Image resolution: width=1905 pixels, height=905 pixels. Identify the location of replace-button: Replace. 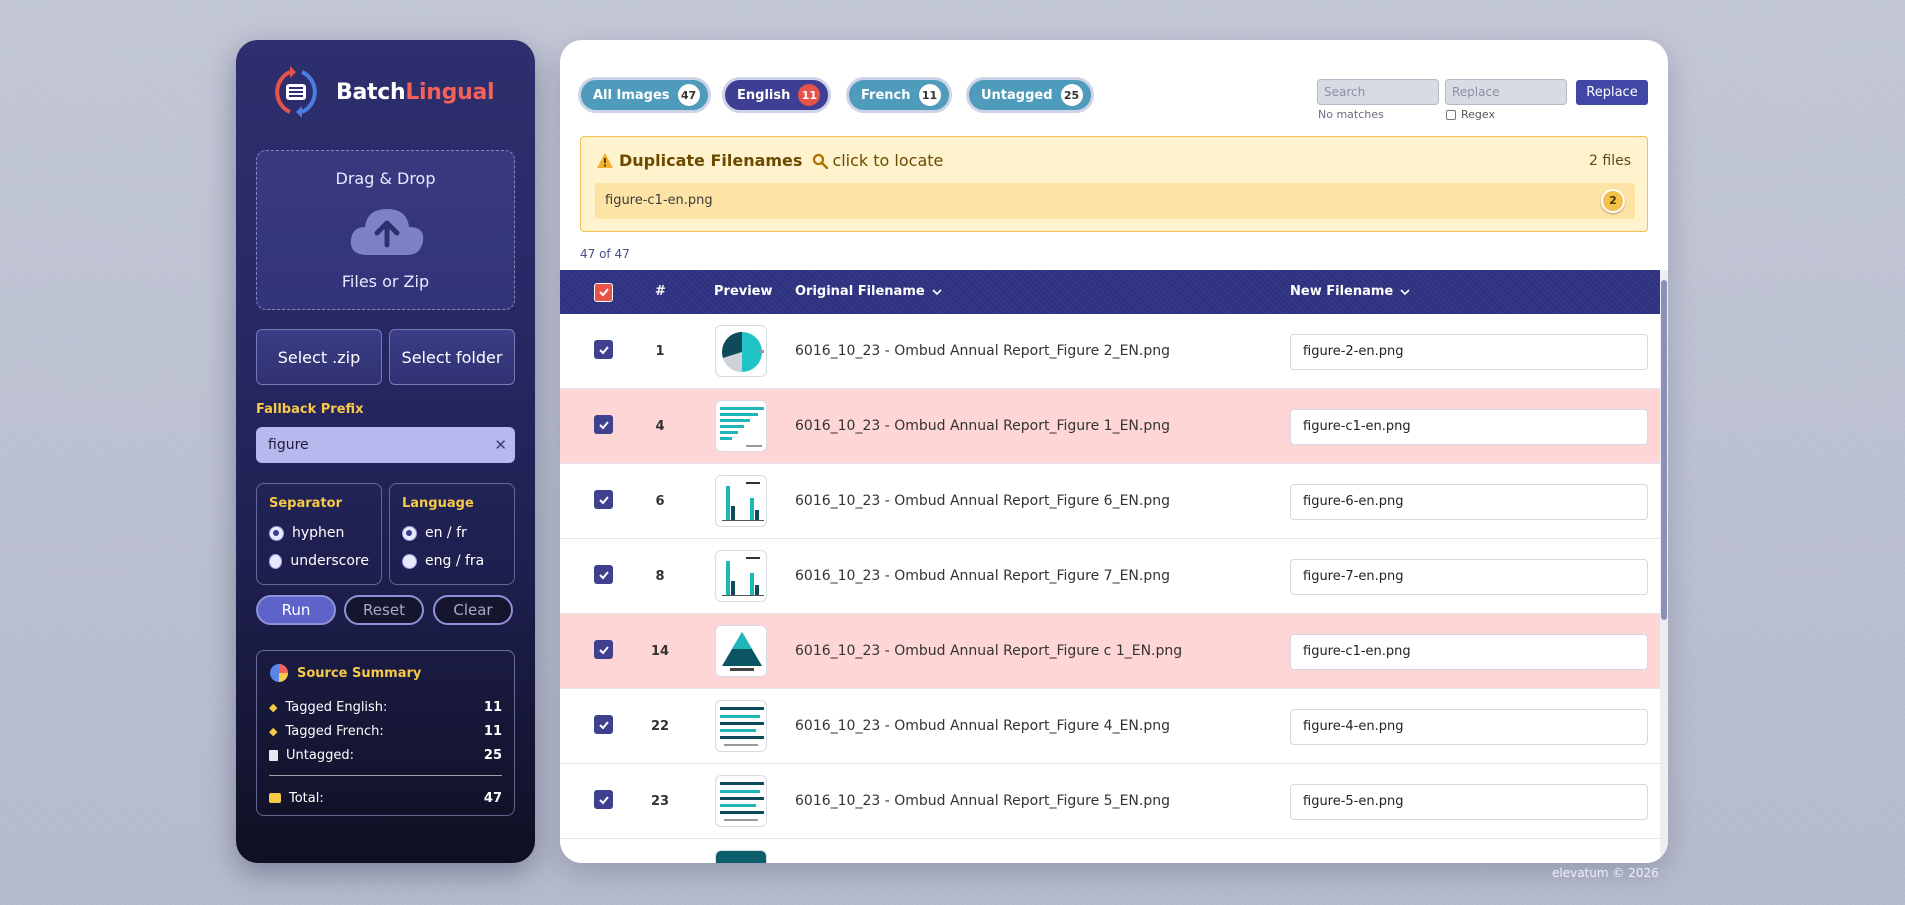
(1612, 92).